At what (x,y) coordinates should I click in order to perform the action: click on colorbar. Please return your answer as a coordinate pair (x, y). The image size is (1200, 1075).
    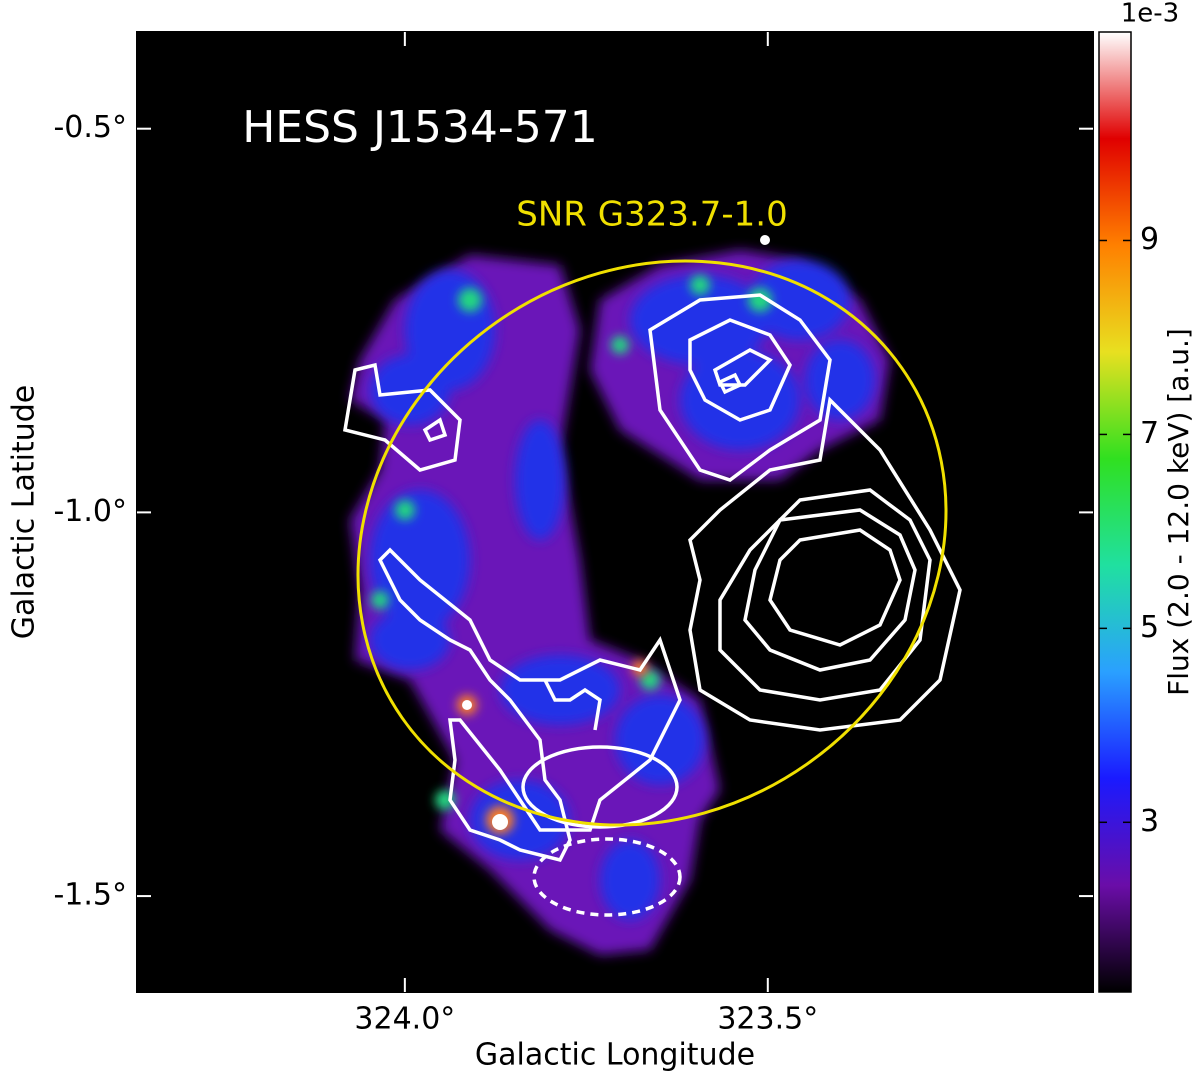
    Looking at the image, I should click on (1115, 512).